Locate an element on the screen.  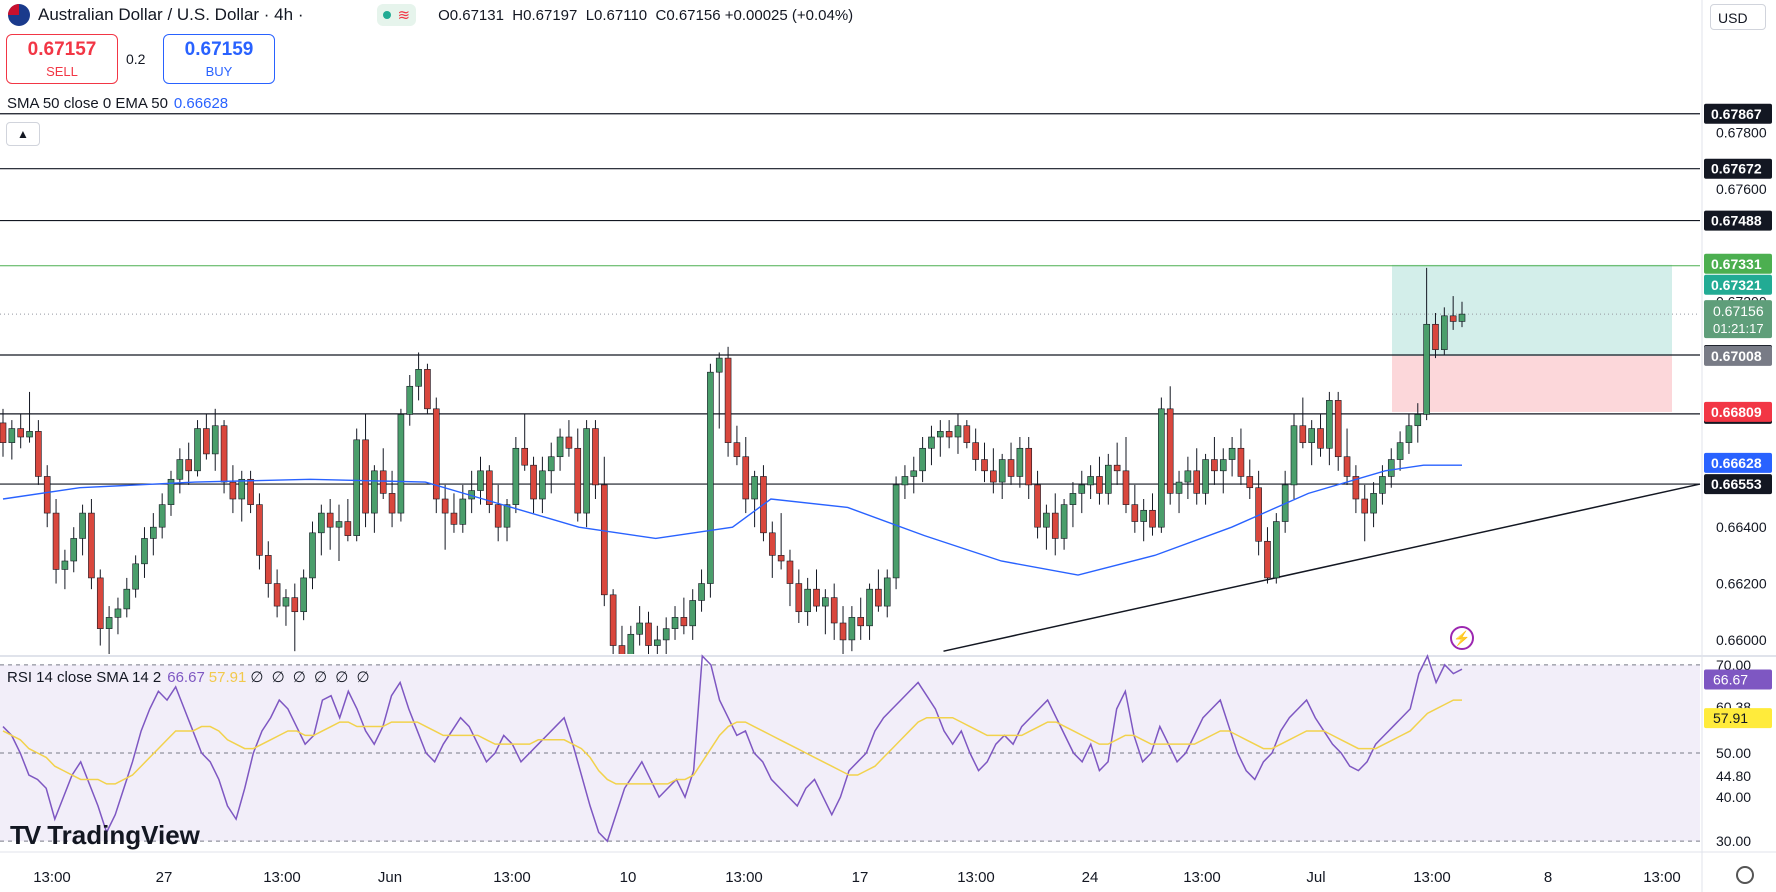
tv-logo-icon: TV is located at coordinates (25, 835).